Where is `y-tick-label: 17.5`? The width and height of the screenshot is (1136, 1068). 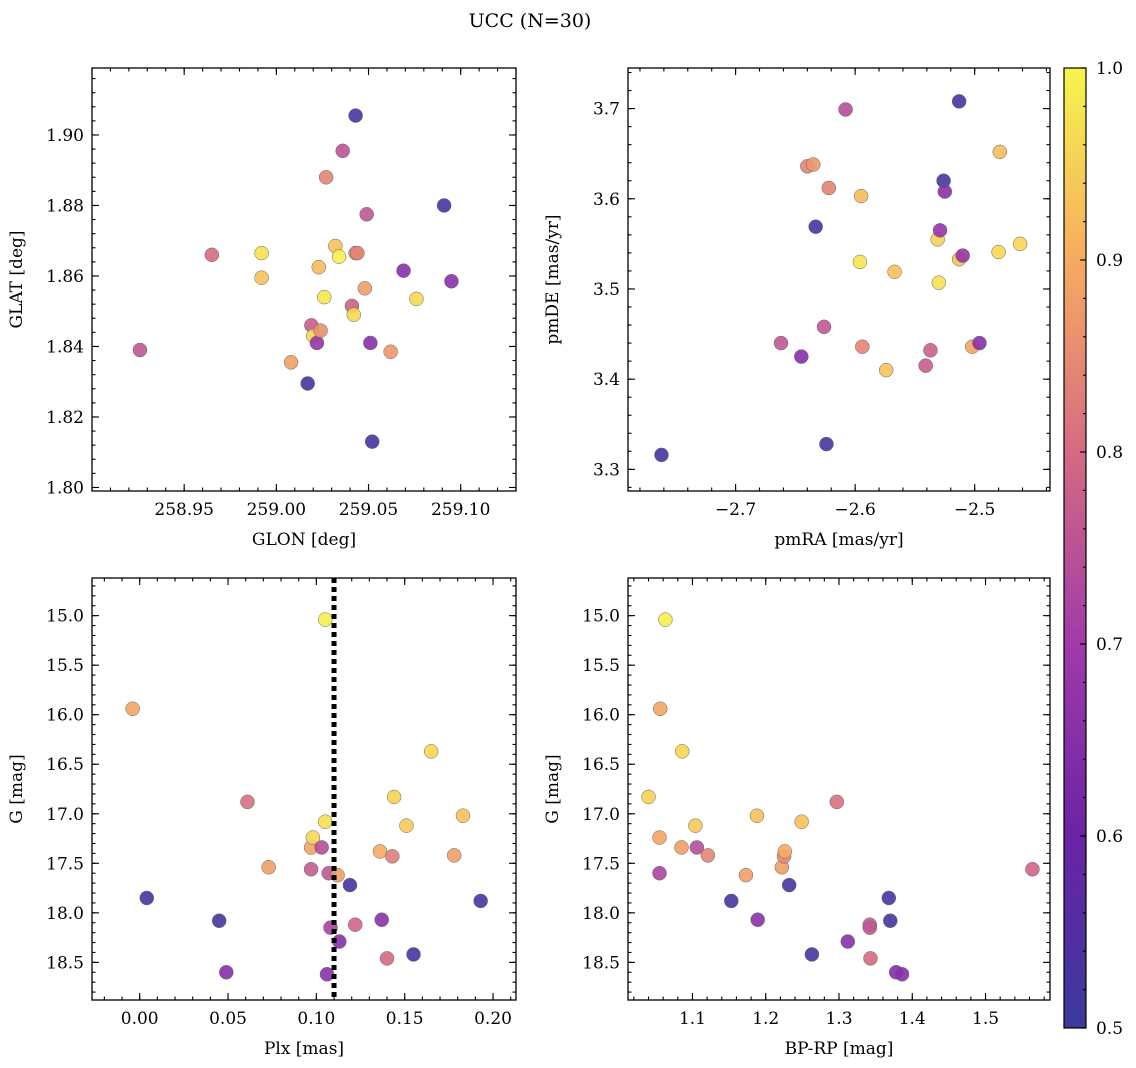
y-tick-label: 17.5 is located at coordinates (601, 864).